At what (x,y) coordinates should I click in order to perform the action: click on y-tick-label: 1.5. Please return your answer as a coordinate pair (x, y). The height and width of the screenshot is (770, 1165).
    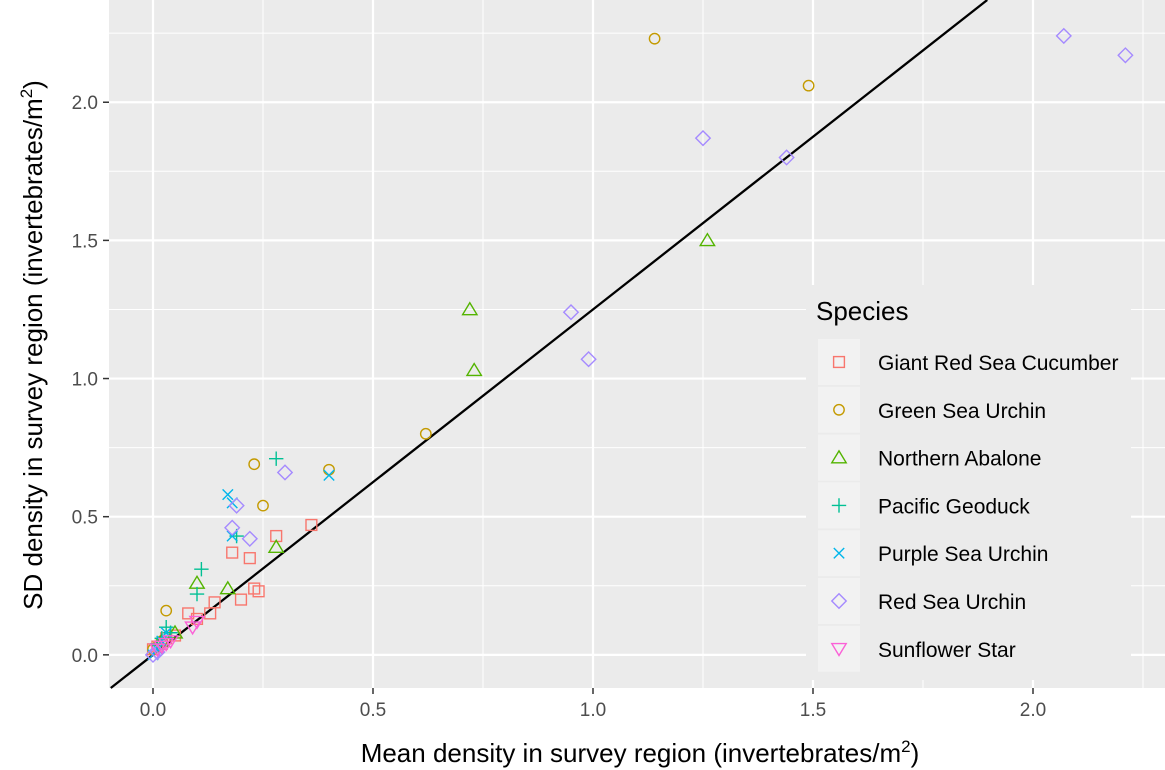
    Looking at the image, I should click on (85, 241).